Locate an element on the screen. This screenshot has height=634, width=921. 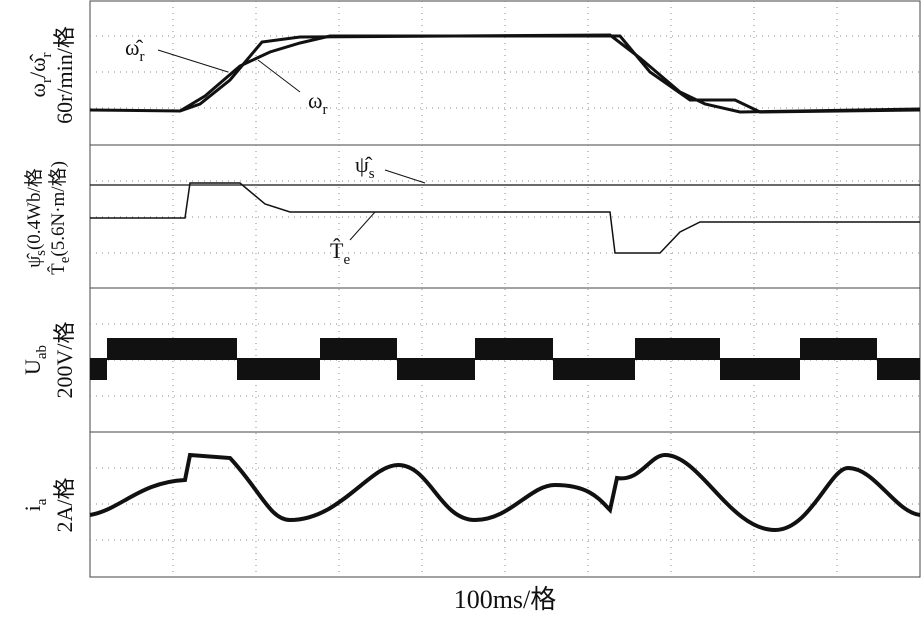
y-label: 60r/min/格 is located at coordinates (64, 75).